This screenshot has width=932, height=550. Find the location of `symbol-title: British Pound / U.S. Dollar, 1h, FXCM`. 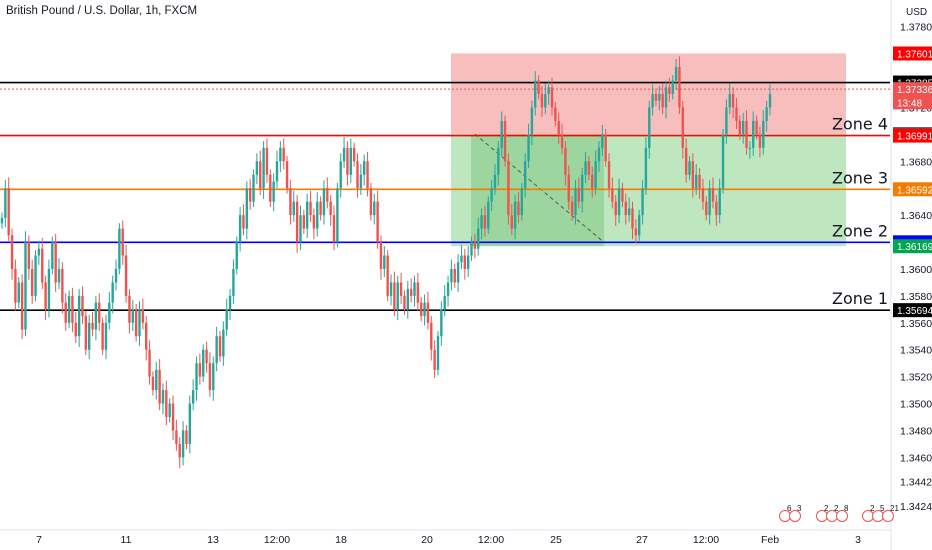

symbol-title: British Pound / U.S. Dollar, 1h, FXCM is located at coordinates (102, 11).